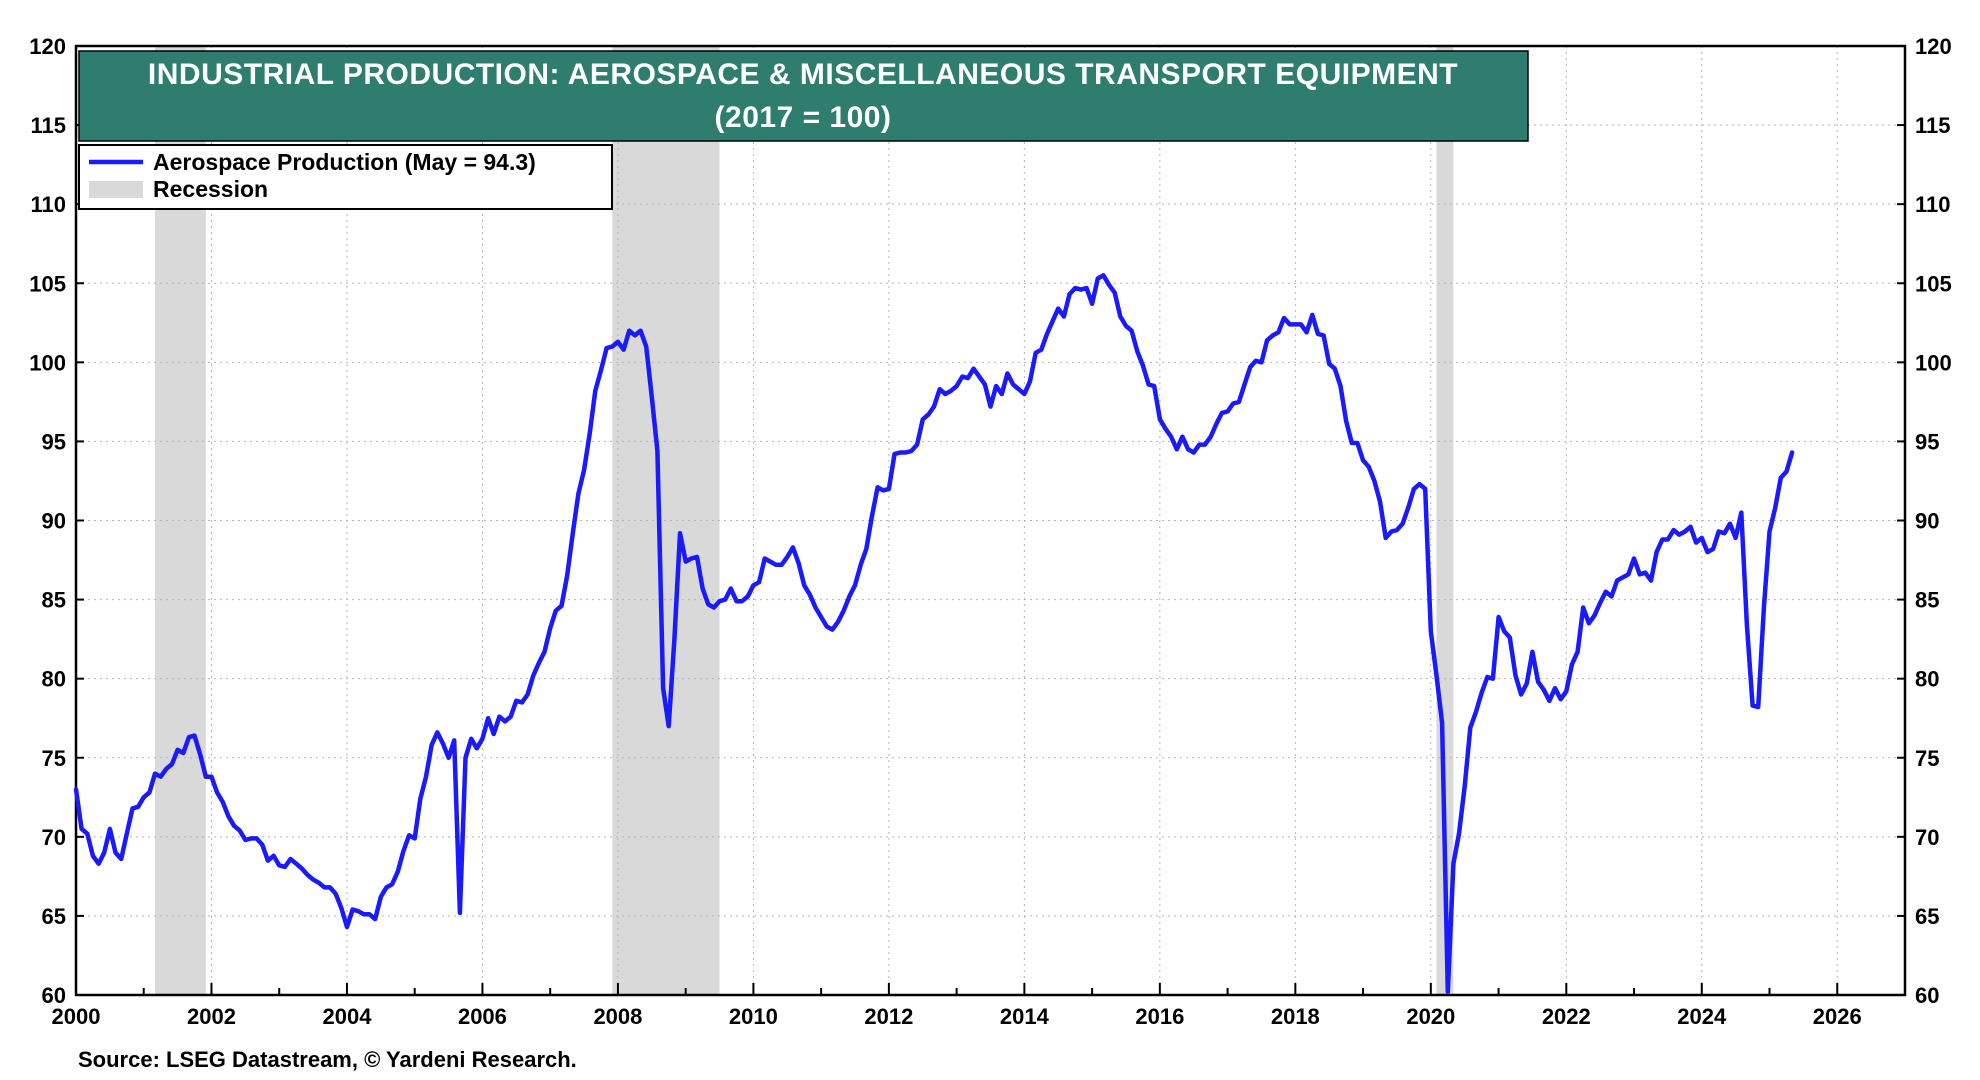 Image resolution: width=1980 pixels, height=1080 pixels. I want to click on y-tick-label-right: 90, so click(1927, 521).